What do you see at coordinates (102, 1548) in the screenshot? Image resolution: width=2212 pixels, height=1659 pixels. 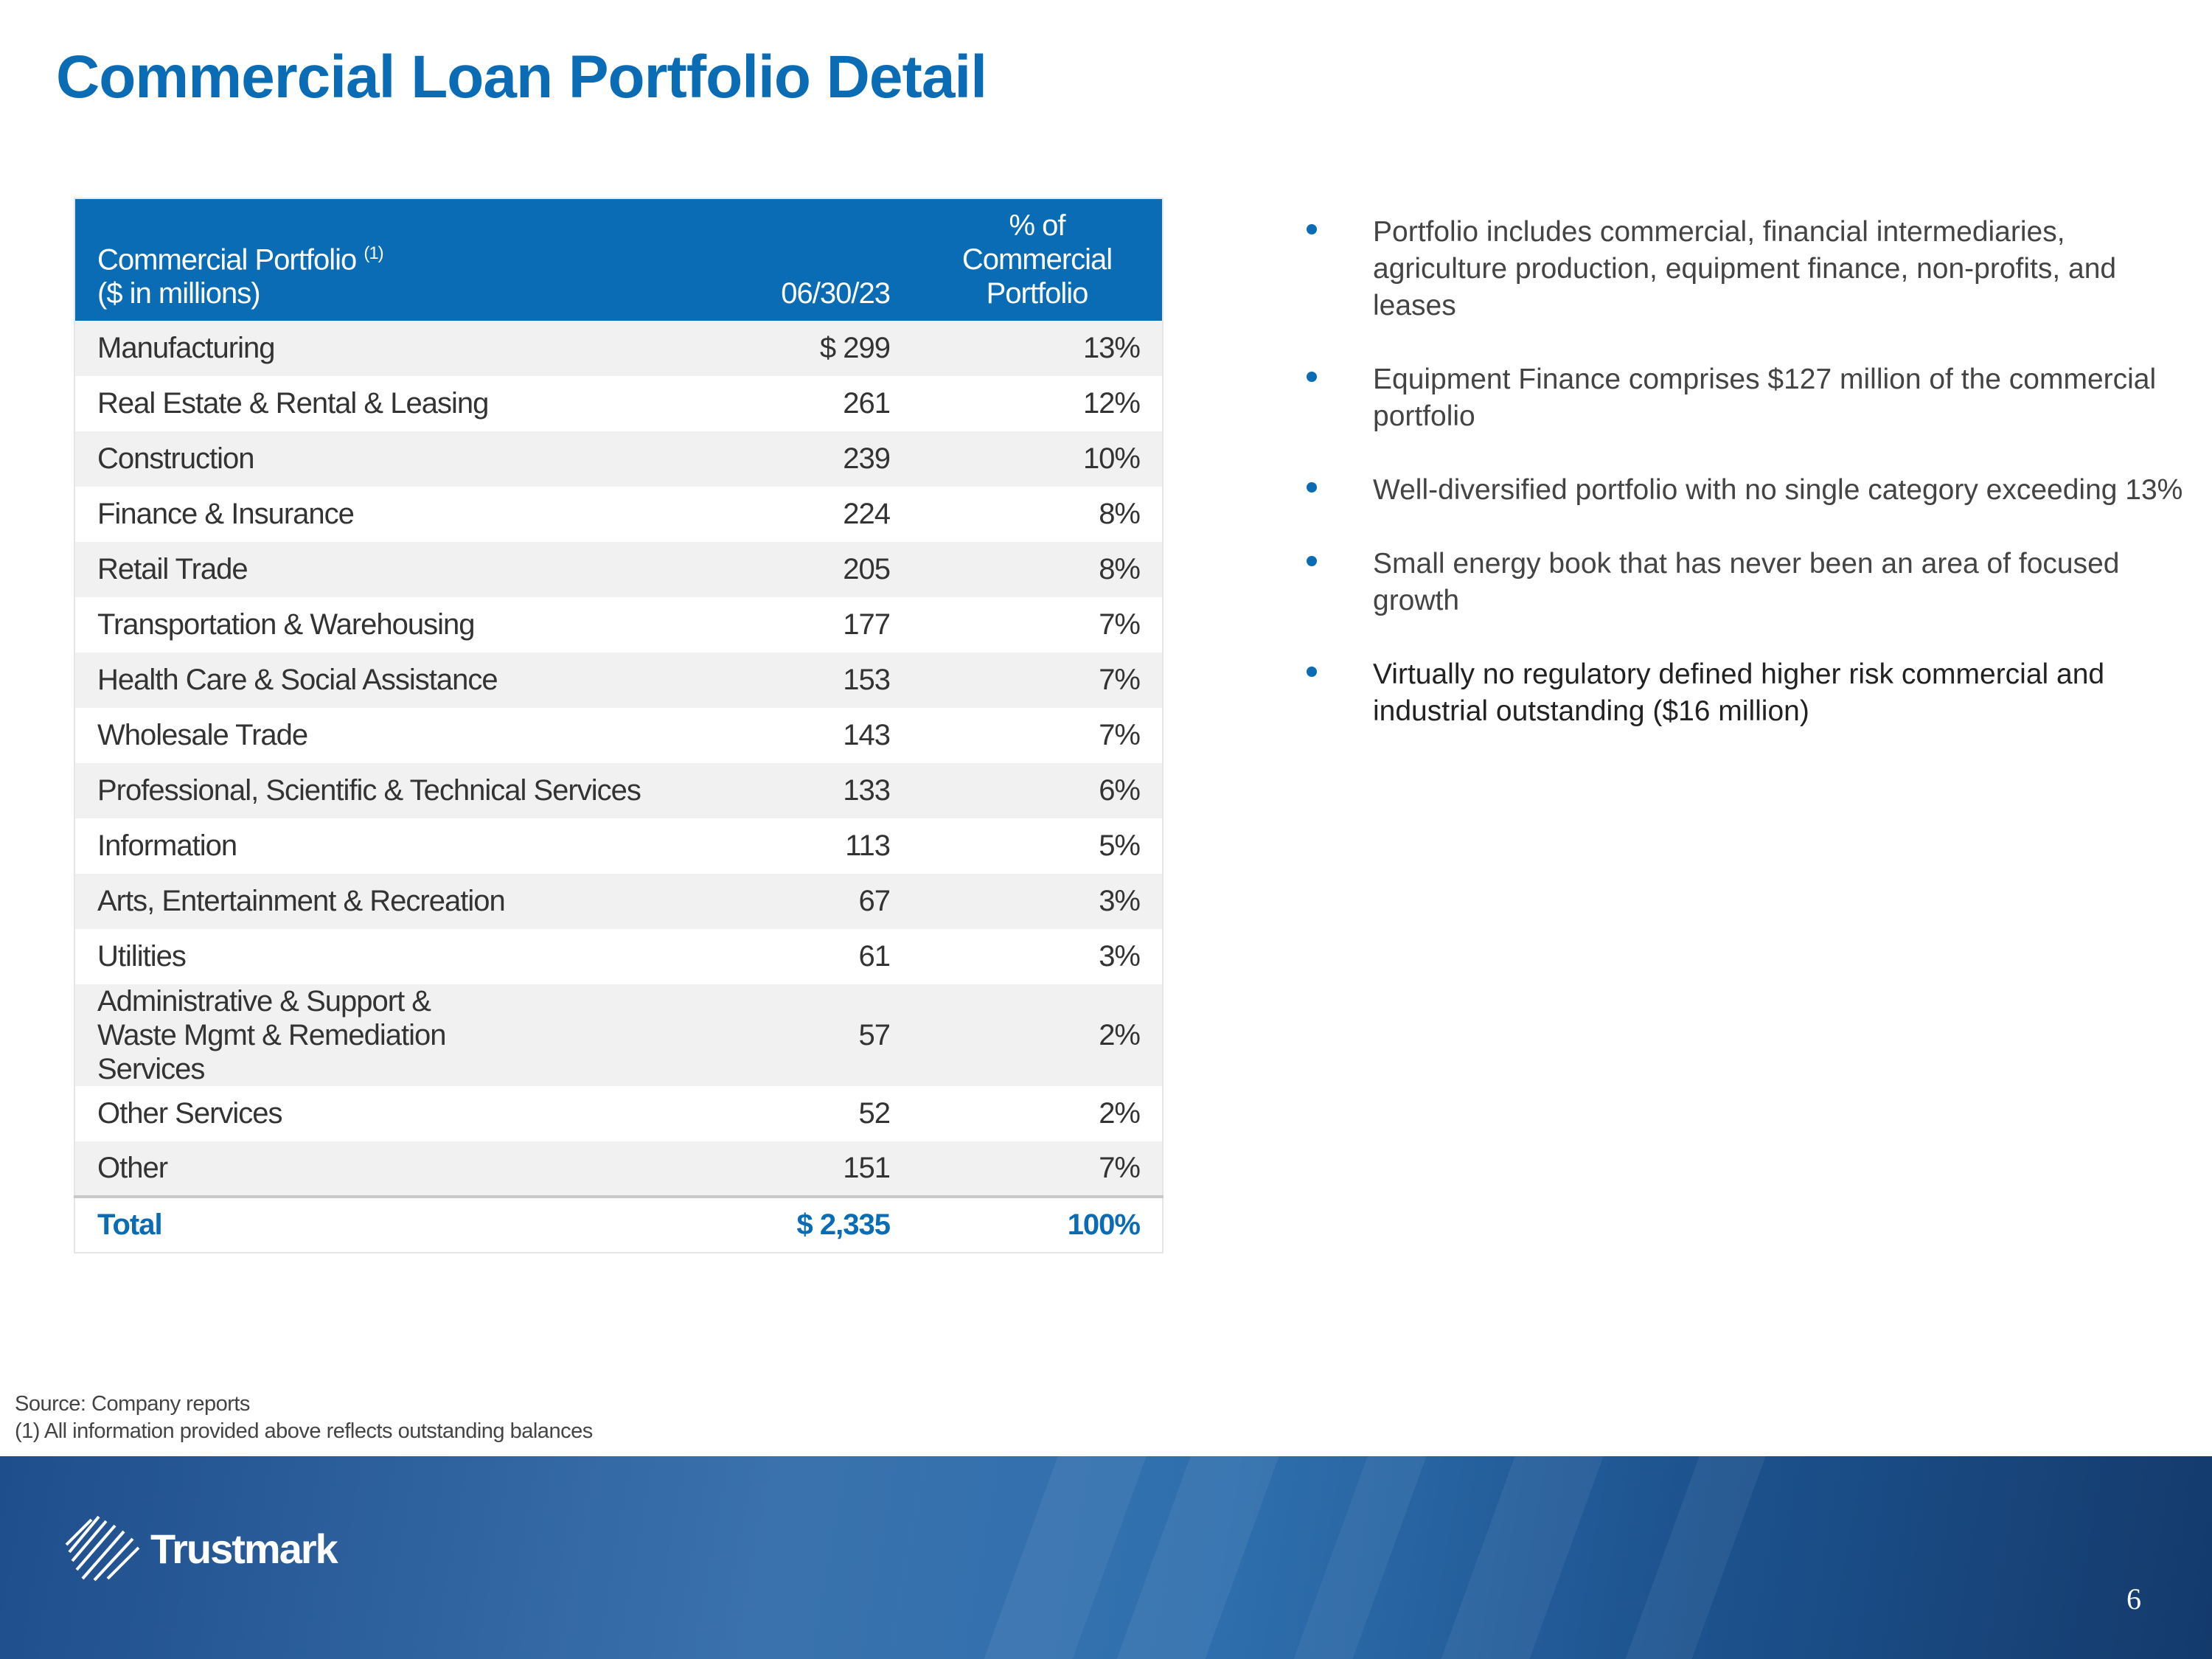 I see `trustmark-logo-icon` at bounding box center [102, 1548].